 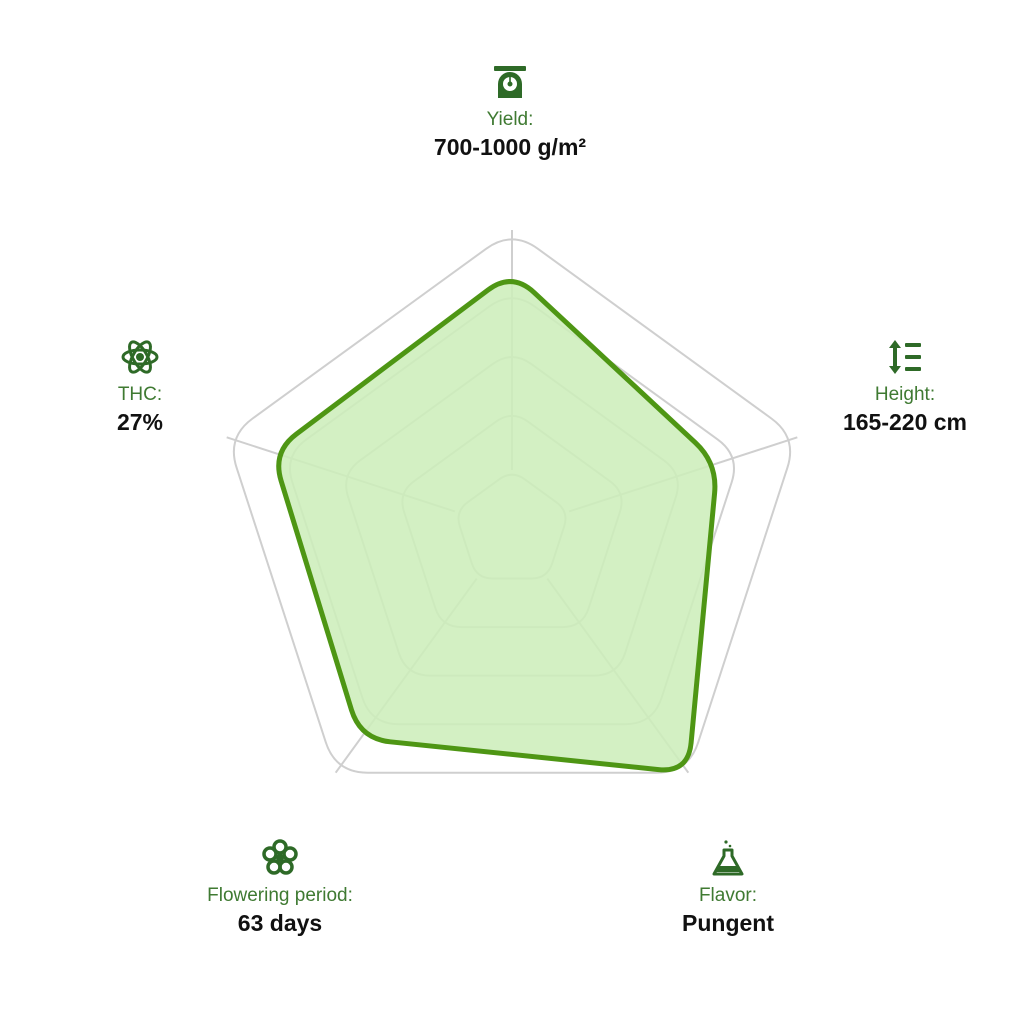 What do you see at coordinates (510, 82) in the screenshot?
I see `scale-icon` at bounding box center [510, 82].